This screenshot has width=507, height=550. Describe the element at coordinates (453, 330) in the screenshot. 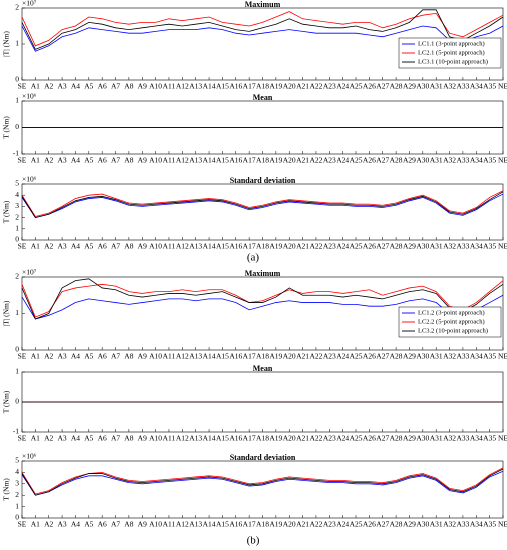

I see `legend-label: LC3.2 (10-point approach)` at that location.